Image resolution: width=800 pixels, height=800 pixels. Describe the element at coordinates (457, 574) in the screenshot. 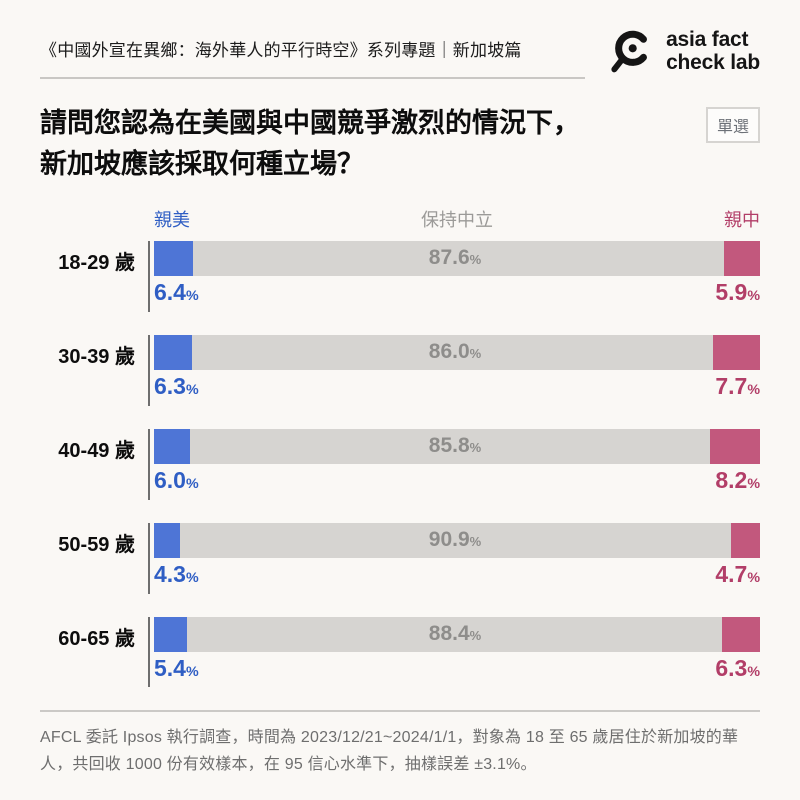

I see `value-row: 4.3% 4.7%` at that location.